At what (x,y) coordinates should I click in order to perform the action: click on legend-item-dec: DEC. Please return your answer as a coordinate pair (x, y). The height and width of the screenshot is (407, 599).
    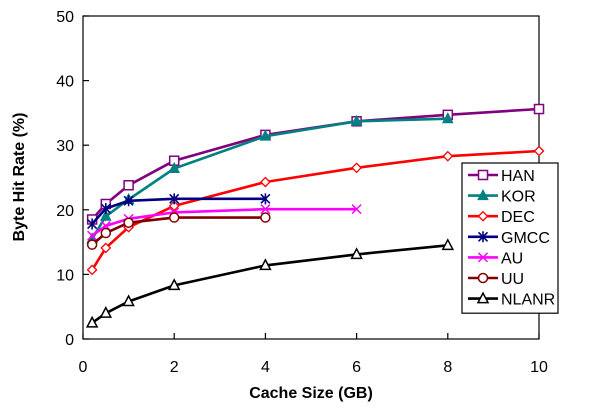
    Looking at the image, I should click on (501, 217).